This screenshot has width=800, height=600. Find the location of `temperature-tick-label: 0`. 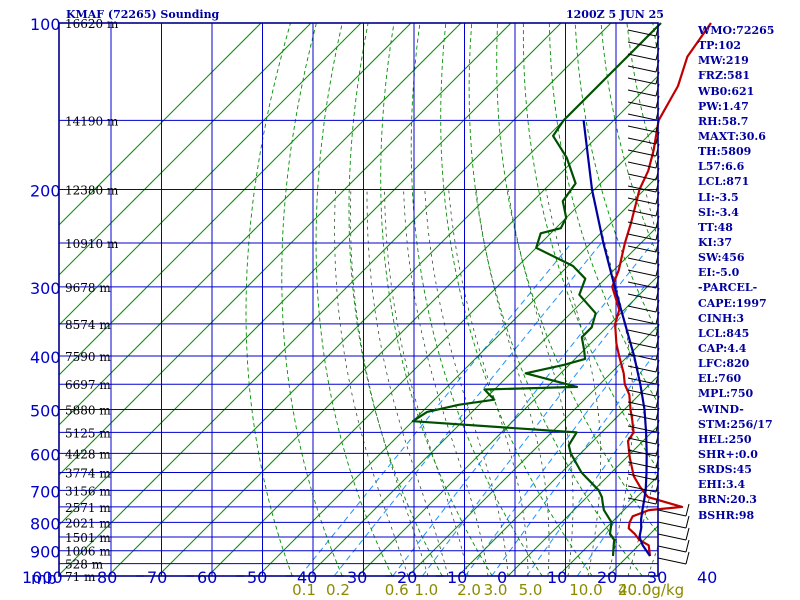

temperature-tick-label: 0 is located at coordinates (502, 577).